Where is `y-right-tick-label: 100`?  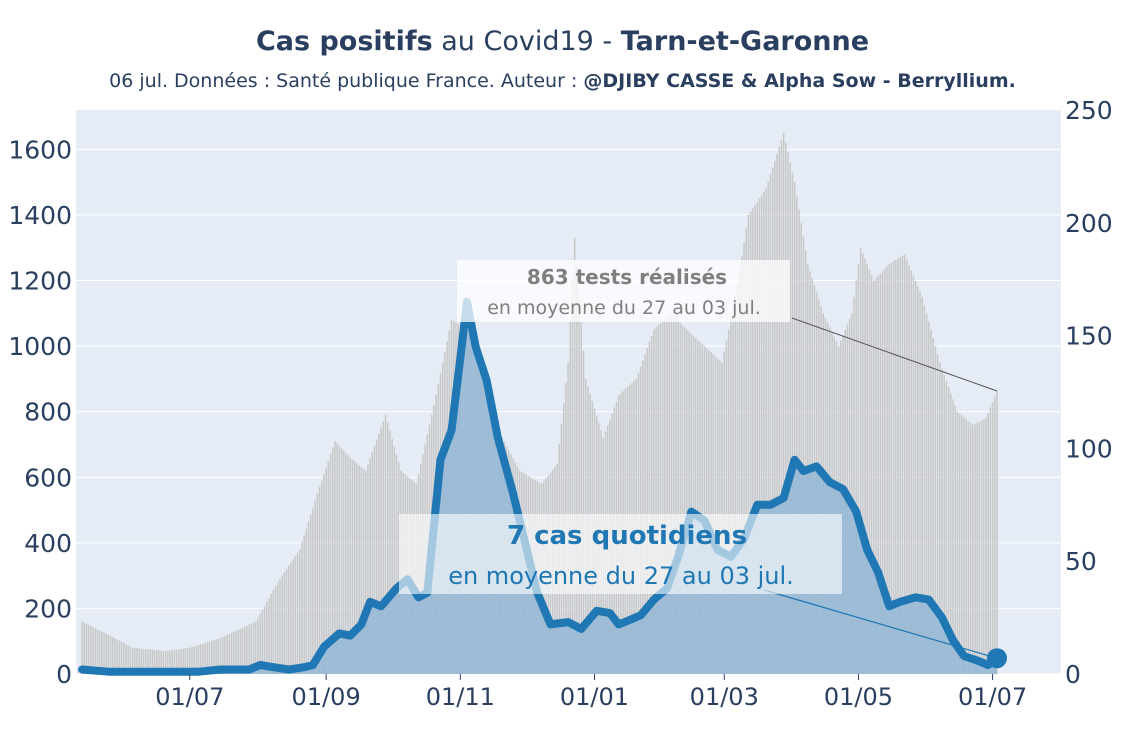
y-right-tick-label: 100 is located at coordinates (1089, 448).